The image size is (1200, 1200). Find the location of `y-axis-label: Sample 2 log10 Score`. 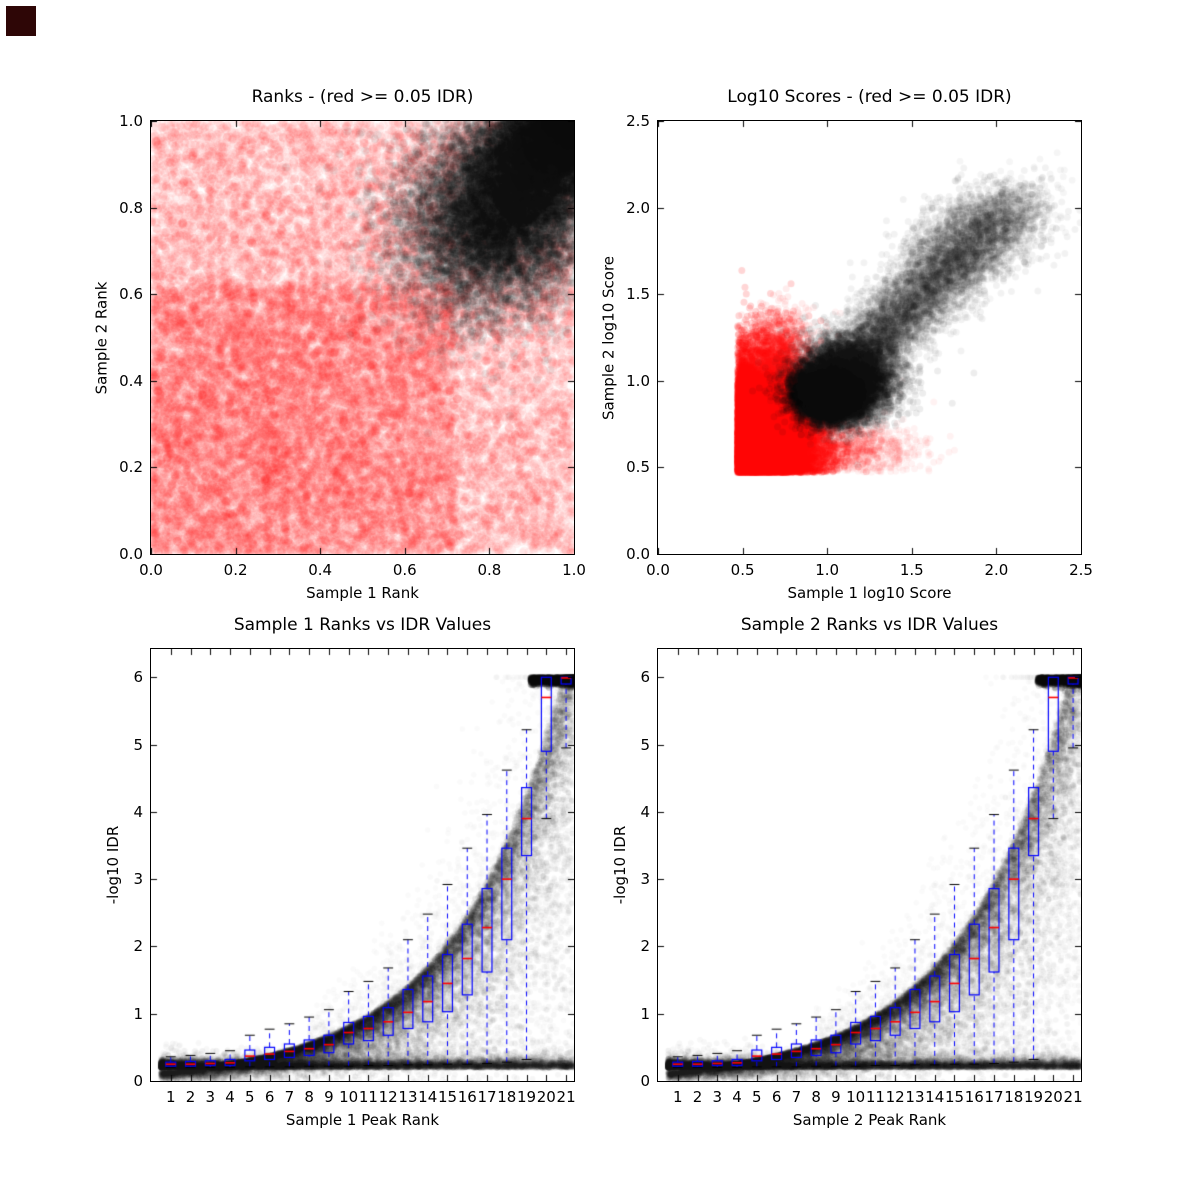

y-axis-label: Sample 2 log10 Score is located at coordinates (608, 337).